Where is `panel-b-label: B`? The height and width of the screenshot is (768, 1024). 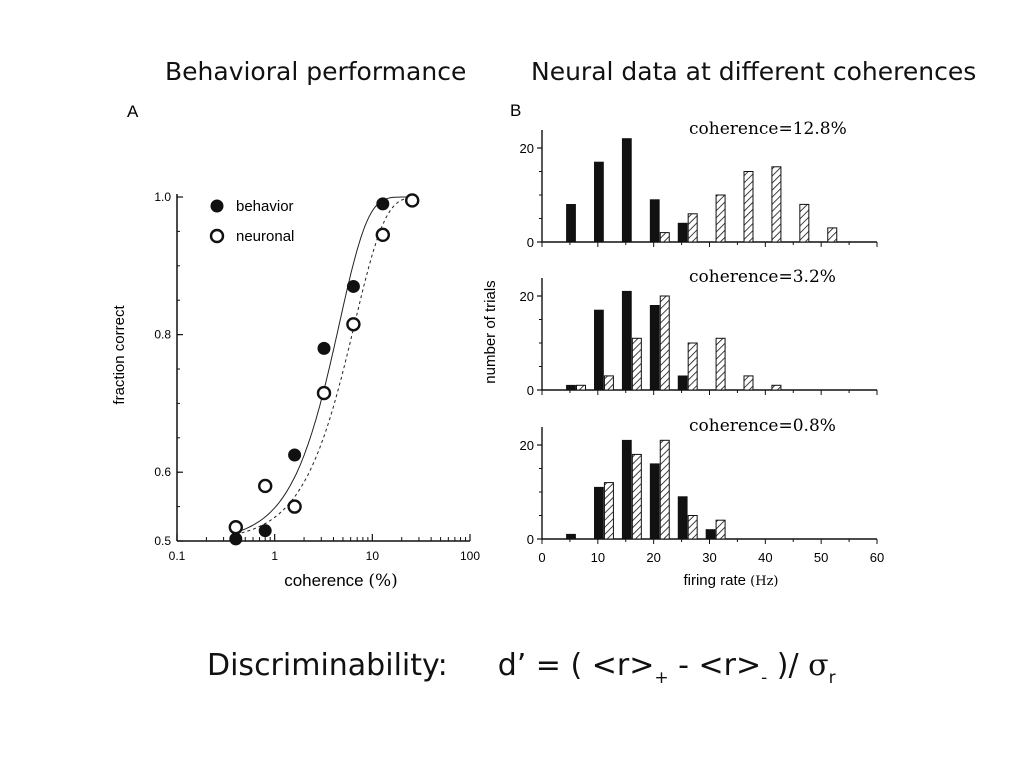
panel-b-label: B is located at coordinates (515, 110).